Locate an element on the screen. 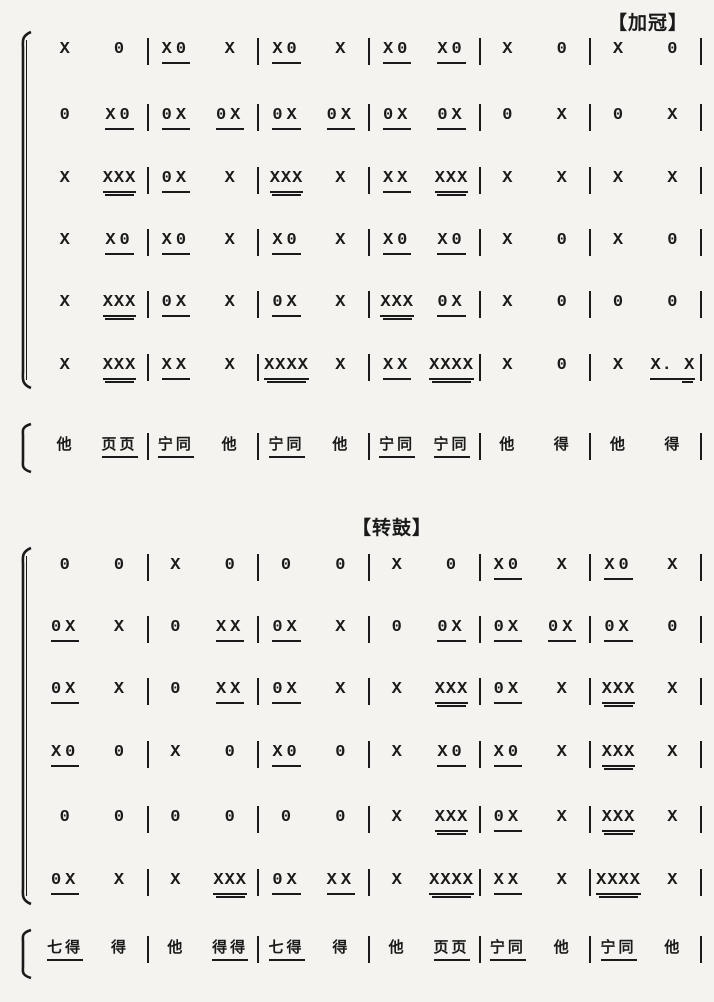 Image resolution: width=714 pixels, height=1002 pixels. beat: 得得 is located at coordinates (230, 948).